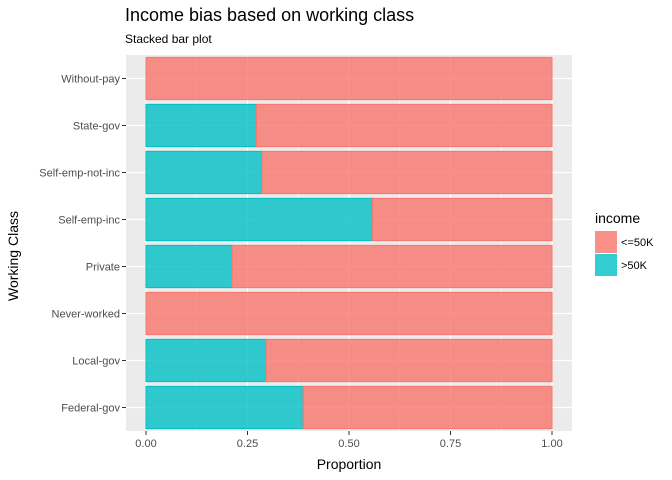  What do you see at coordinates (634, 266) in the screenshot?
I see `legend-label-gt50k: >50K` at bounding box center [634, 266].